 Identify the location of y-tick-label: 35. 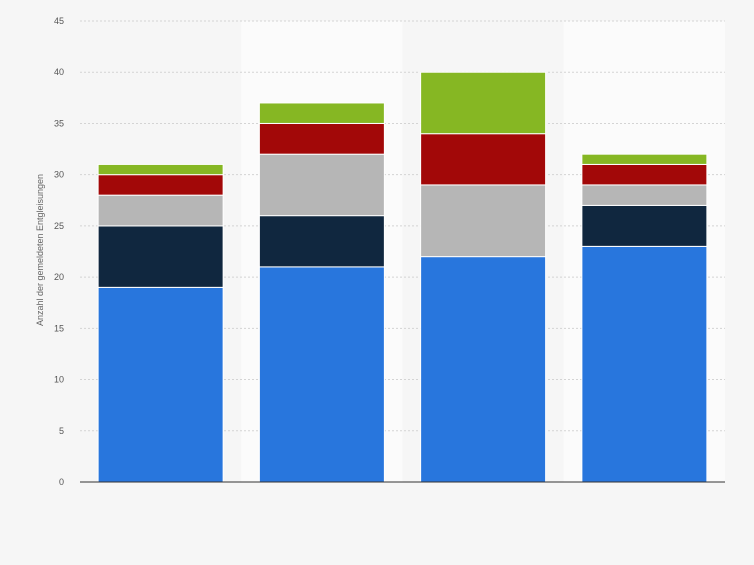
(59, 123).